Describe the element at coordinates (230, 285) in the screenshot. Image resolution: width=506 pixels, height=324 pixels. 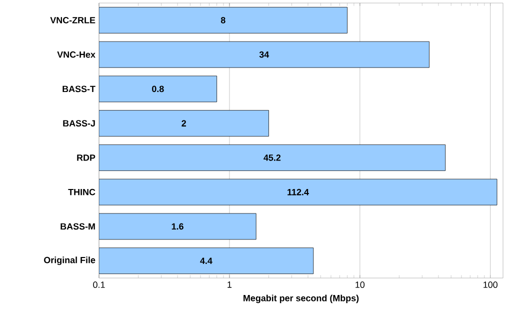
I see `x-tick-label: 1` at that location.